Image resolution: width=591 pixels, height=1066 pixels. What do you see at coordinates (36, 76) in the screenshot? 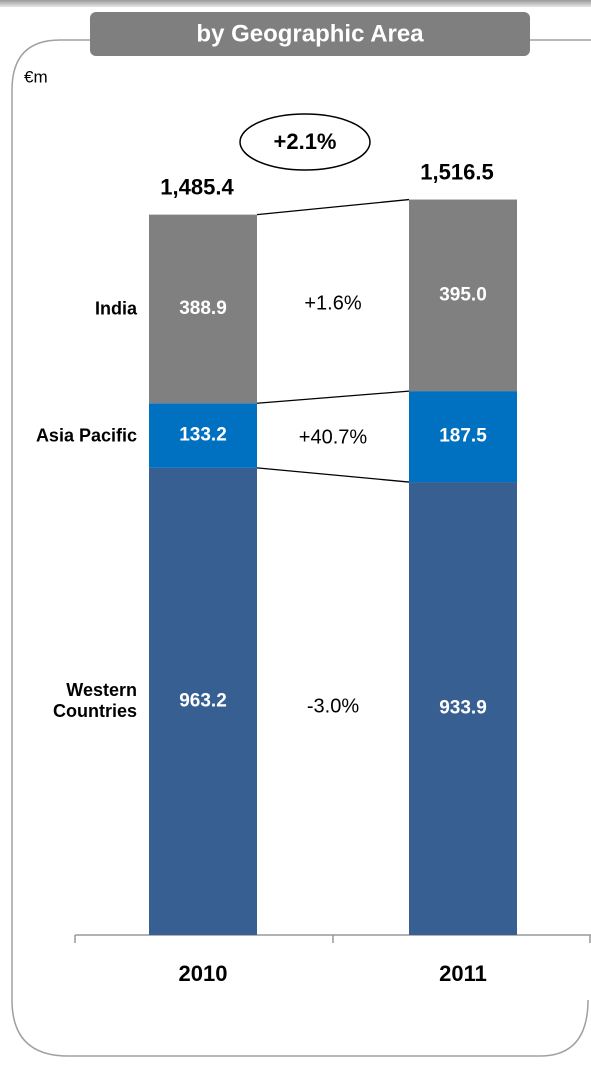
I see `unit-label: €m` at bounding box center [36, 76].